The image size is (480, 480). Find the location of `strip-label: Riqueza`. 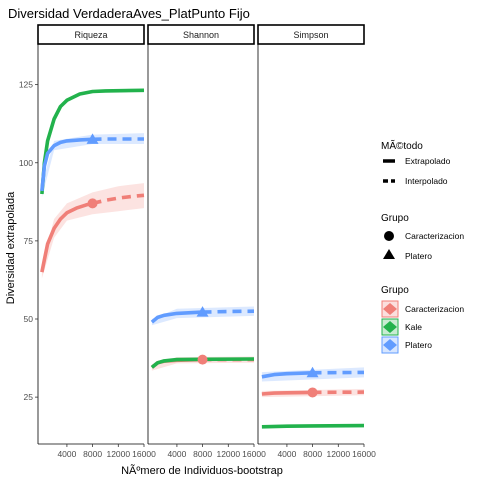

strip-label: Riqueza is located at coordinates (90, 35).